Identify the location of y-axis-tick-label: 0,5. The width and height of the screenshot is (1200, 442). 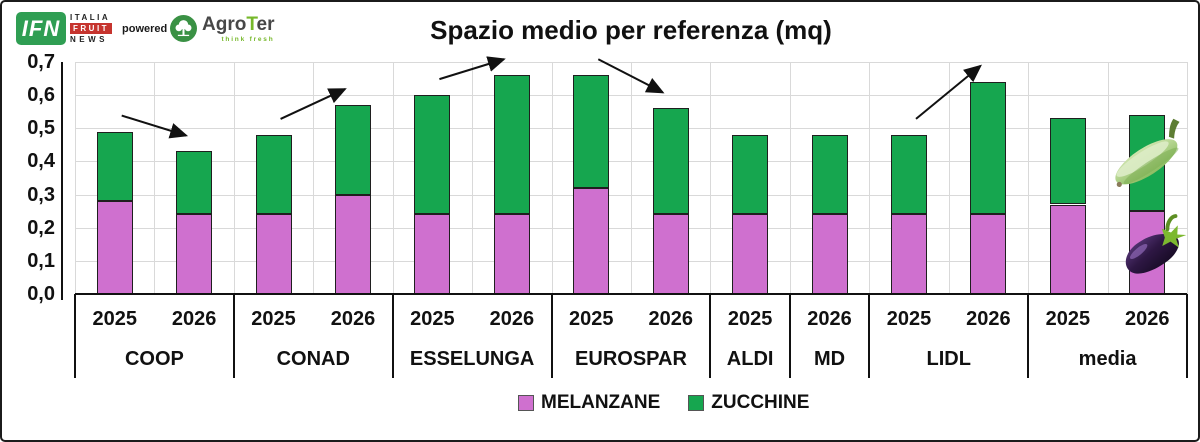
(41, 128).